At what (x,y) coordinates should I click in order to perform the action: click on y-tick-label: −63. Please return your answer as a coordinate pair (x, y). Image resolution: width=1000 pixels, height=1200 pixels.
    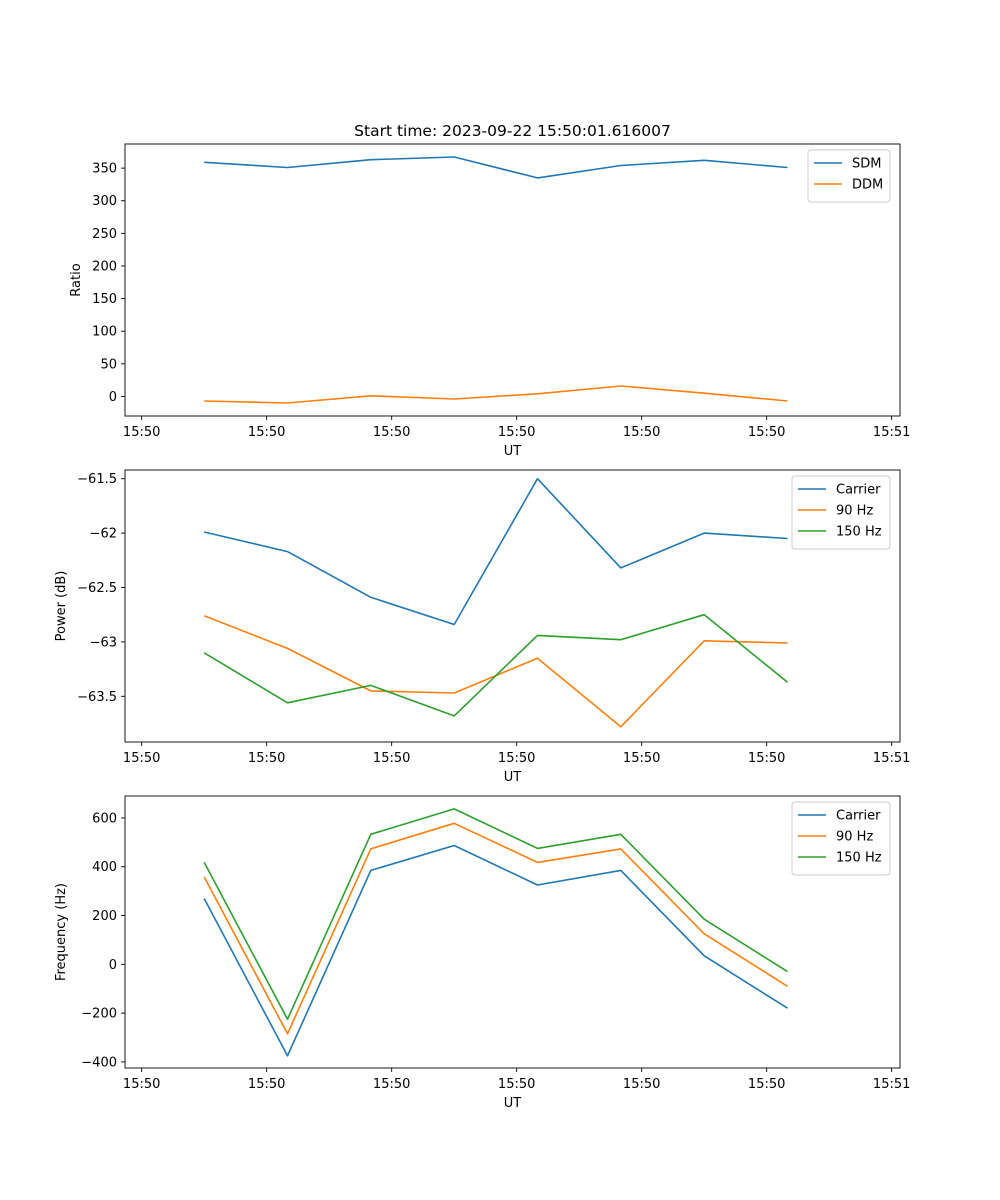
    Looking at the image, I should click on (103, 642).